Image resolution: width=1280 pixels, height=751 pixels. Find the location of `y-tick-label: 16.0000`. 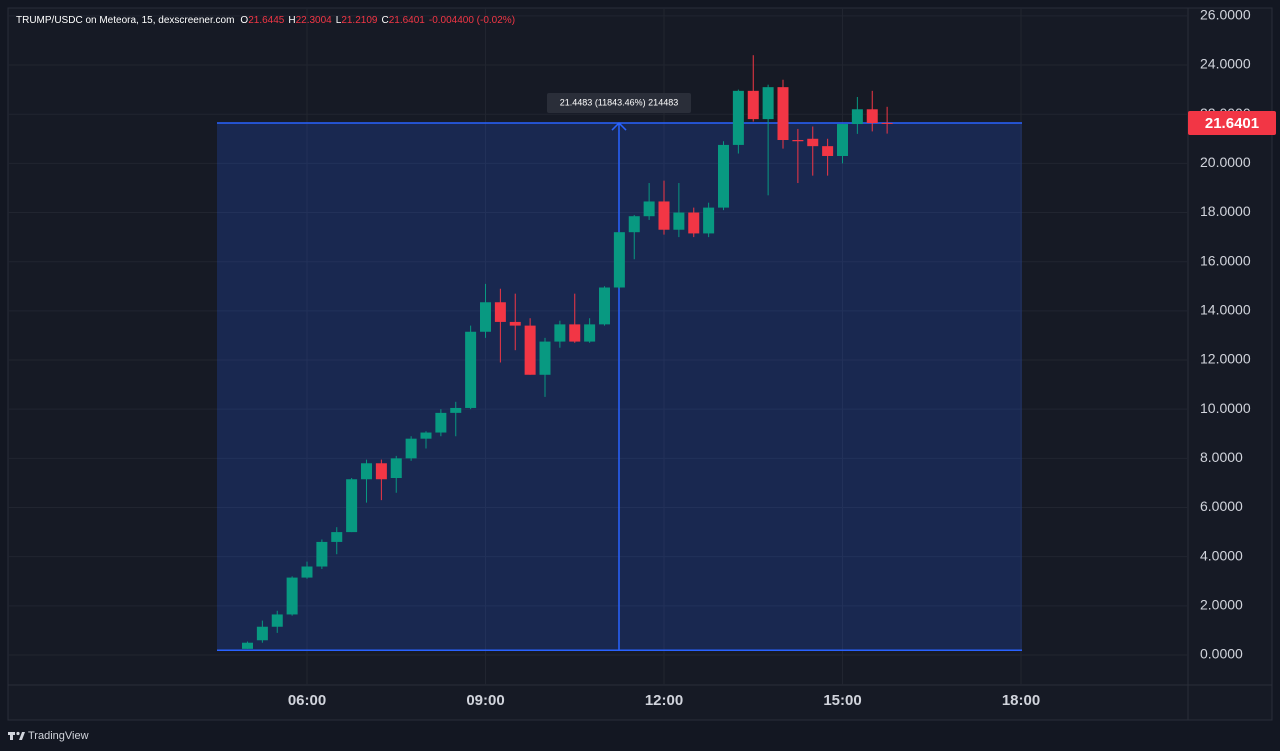

y-tick-label: 16.0000 is located at coordinates (1225, 260).